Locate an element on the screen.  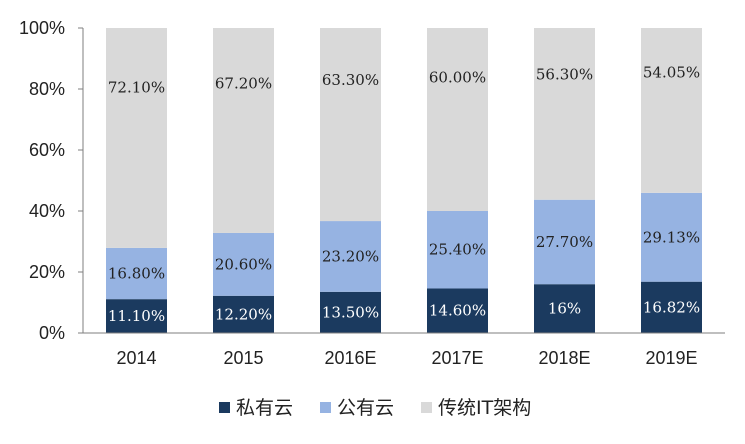
data-label: 14.60% is located at coordinates (457, 311).